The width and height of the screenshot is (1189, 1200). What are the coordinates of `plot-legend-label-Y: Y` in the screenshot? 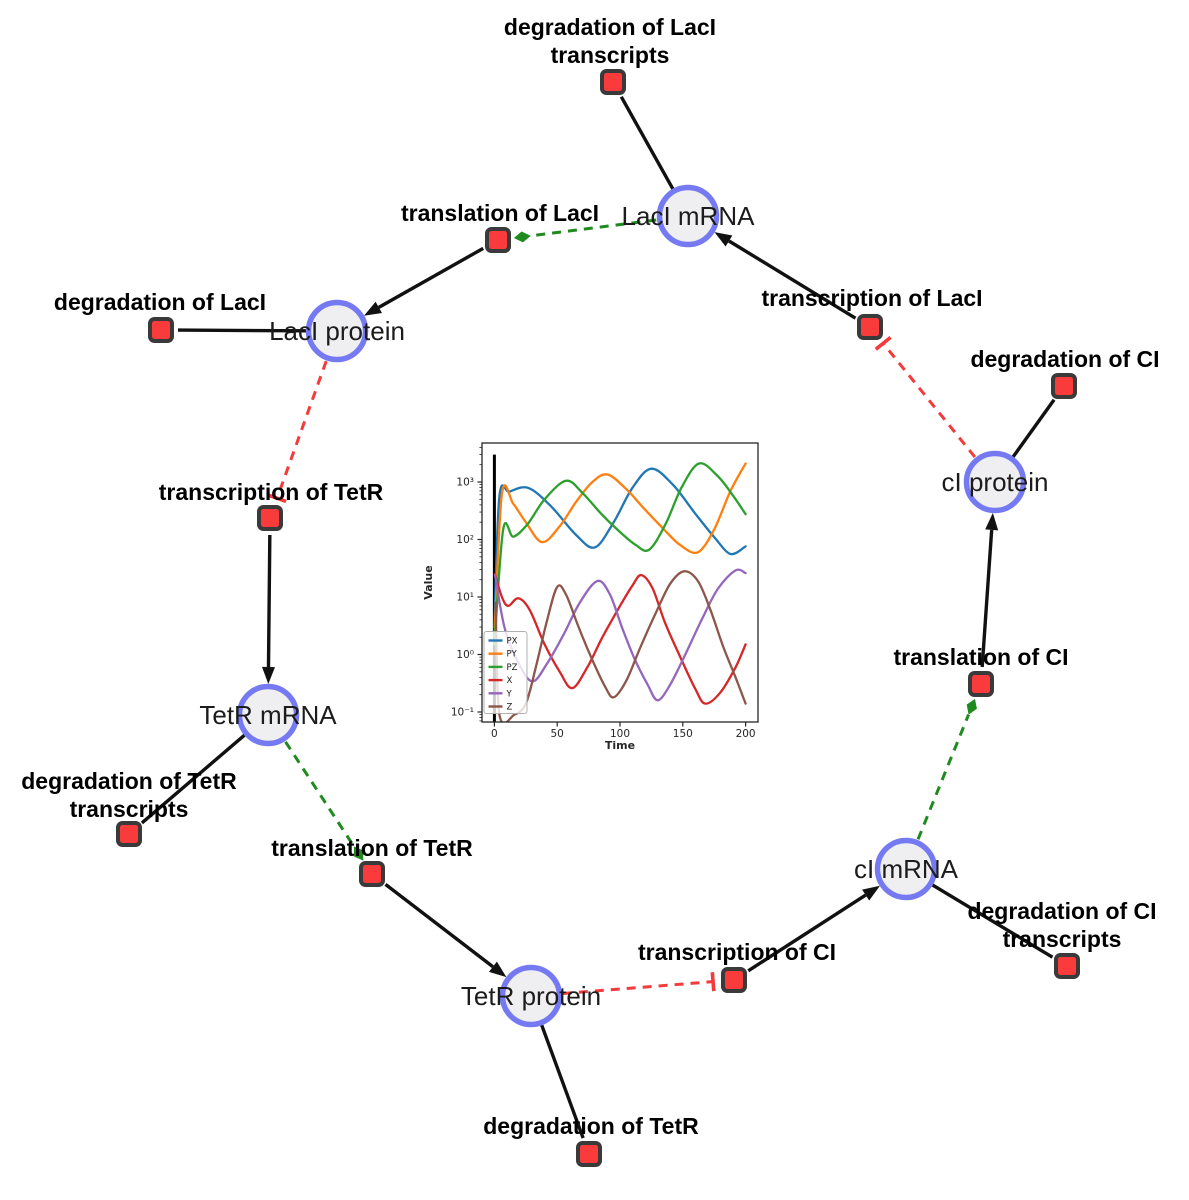 It's located at (509, 694).